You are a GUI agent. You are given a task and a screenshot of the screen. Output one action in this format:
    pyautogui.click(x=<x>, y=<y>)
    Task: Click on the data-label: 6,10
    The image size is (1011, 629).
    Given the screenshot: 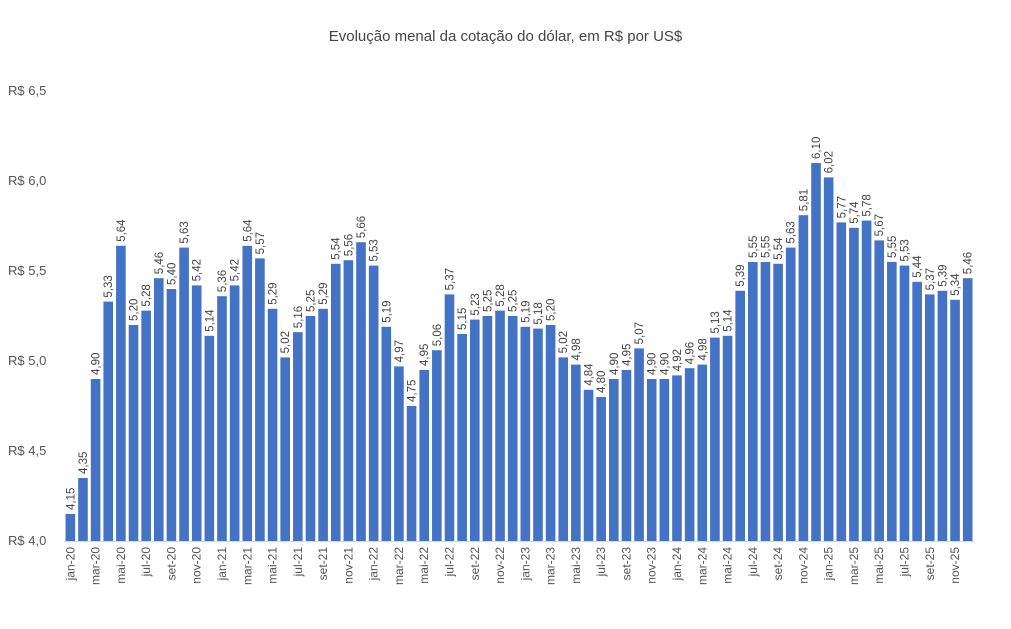 What is the action you would take?
    pyautogui.click(x=817, y=148)
    